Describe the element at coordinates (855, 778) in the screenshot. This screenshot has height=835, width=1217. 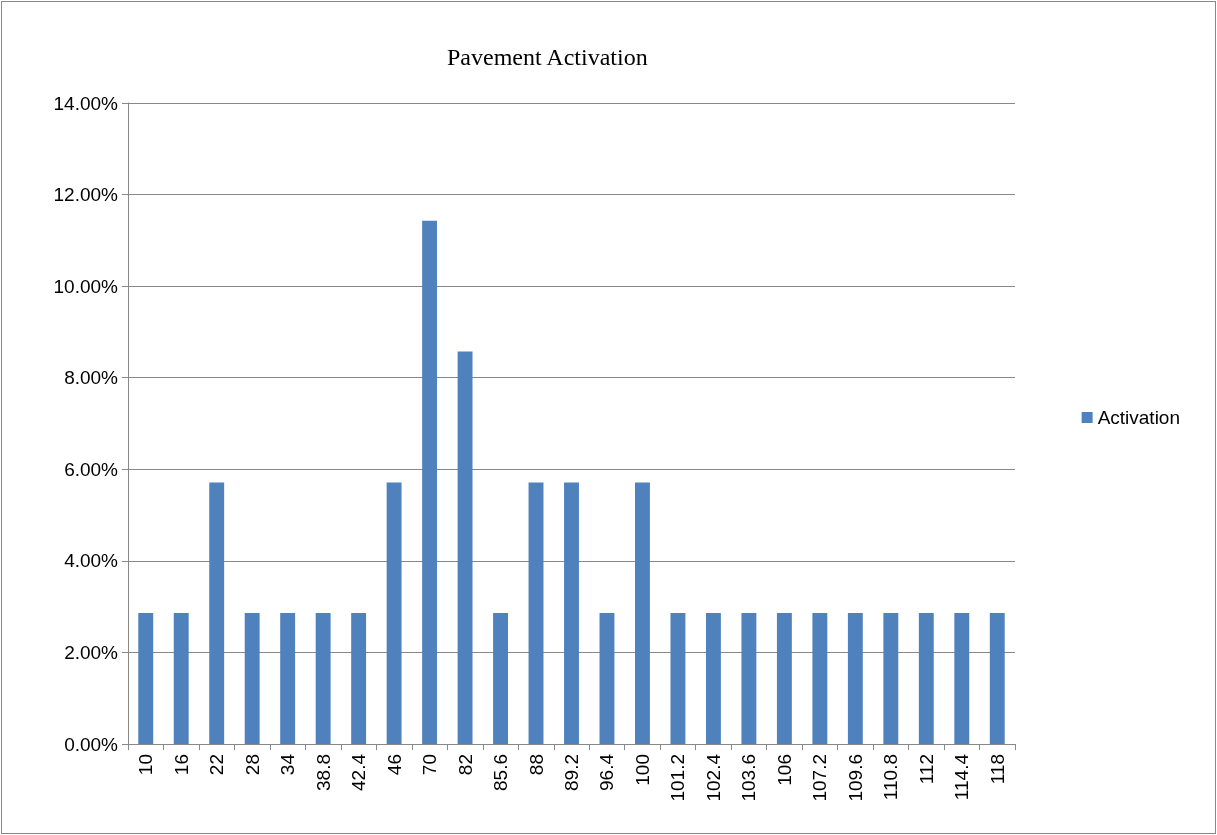
I see `x-tick-label: 109.6` at that location.